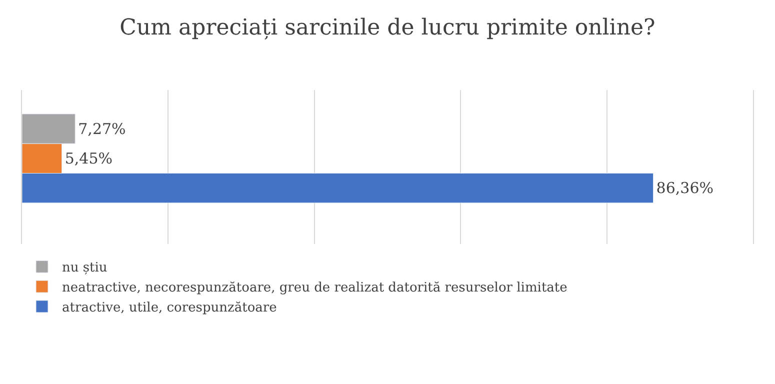 The width and height of the screenshot is (775, 384). What do you see at coordinates (685, 188) in the screenshot?
I see `data-label: 86,36%` at bounding box center [685, 188].